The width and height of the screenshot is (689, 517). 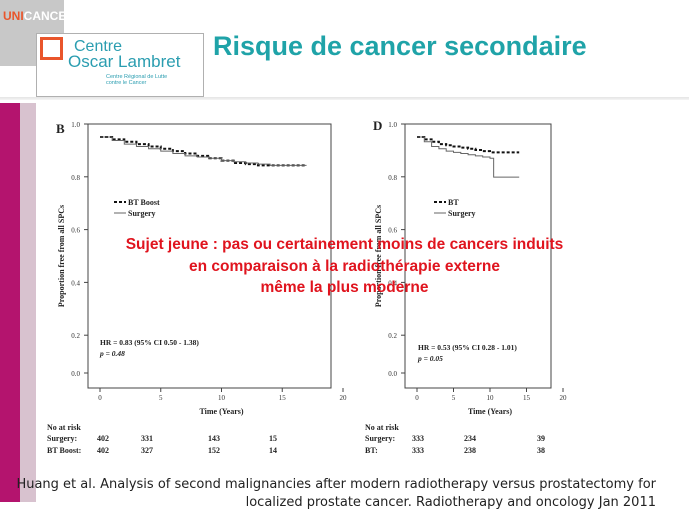 What do you see at coordinates (453, 202) in the screenshot?
I see `panel-d-legend-label: BT` at bounding box center [453, 202].